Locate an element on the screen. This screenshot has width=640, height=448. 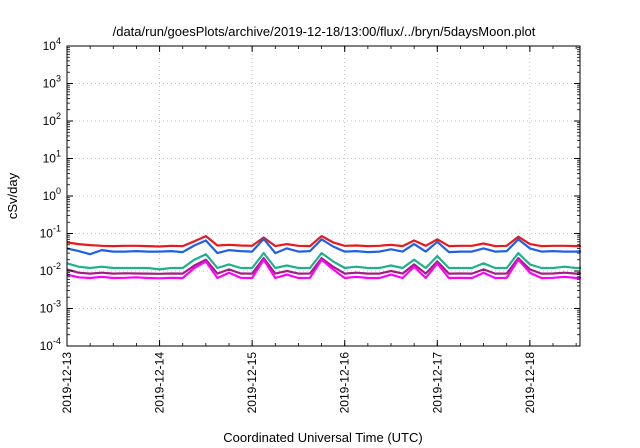
y-tick-exponent: 0 is located at coordinates (58, 191).